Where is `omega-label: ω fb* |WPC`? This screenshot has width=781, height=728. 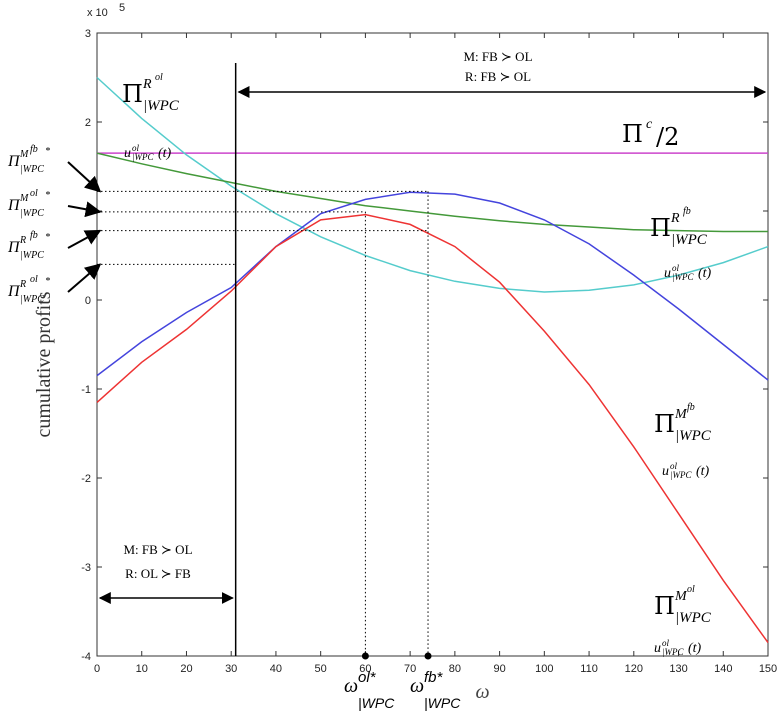 omega-label: ω fb* |WPC is located at coordinates (435, 690).